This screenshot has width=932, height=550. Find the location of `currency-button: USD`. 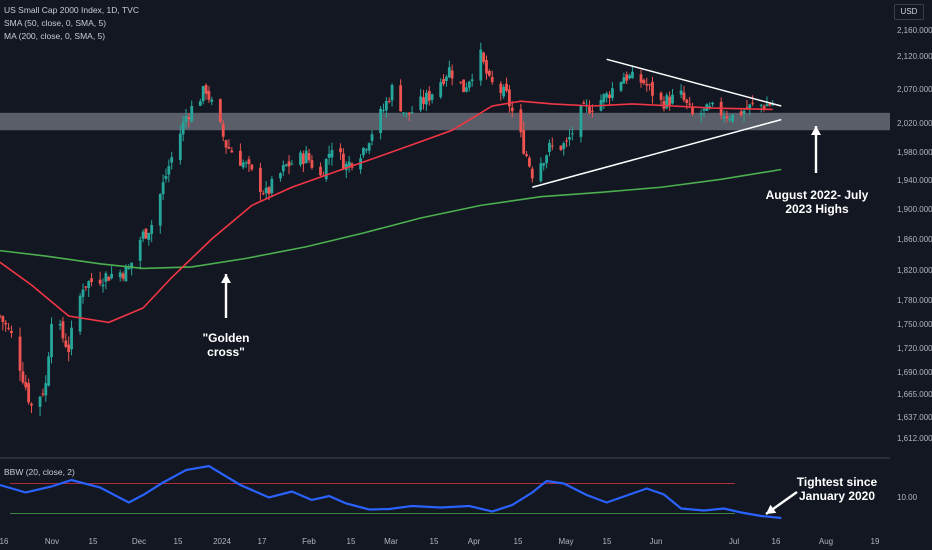

currency-button: USD is located at coordinates (909, 12).